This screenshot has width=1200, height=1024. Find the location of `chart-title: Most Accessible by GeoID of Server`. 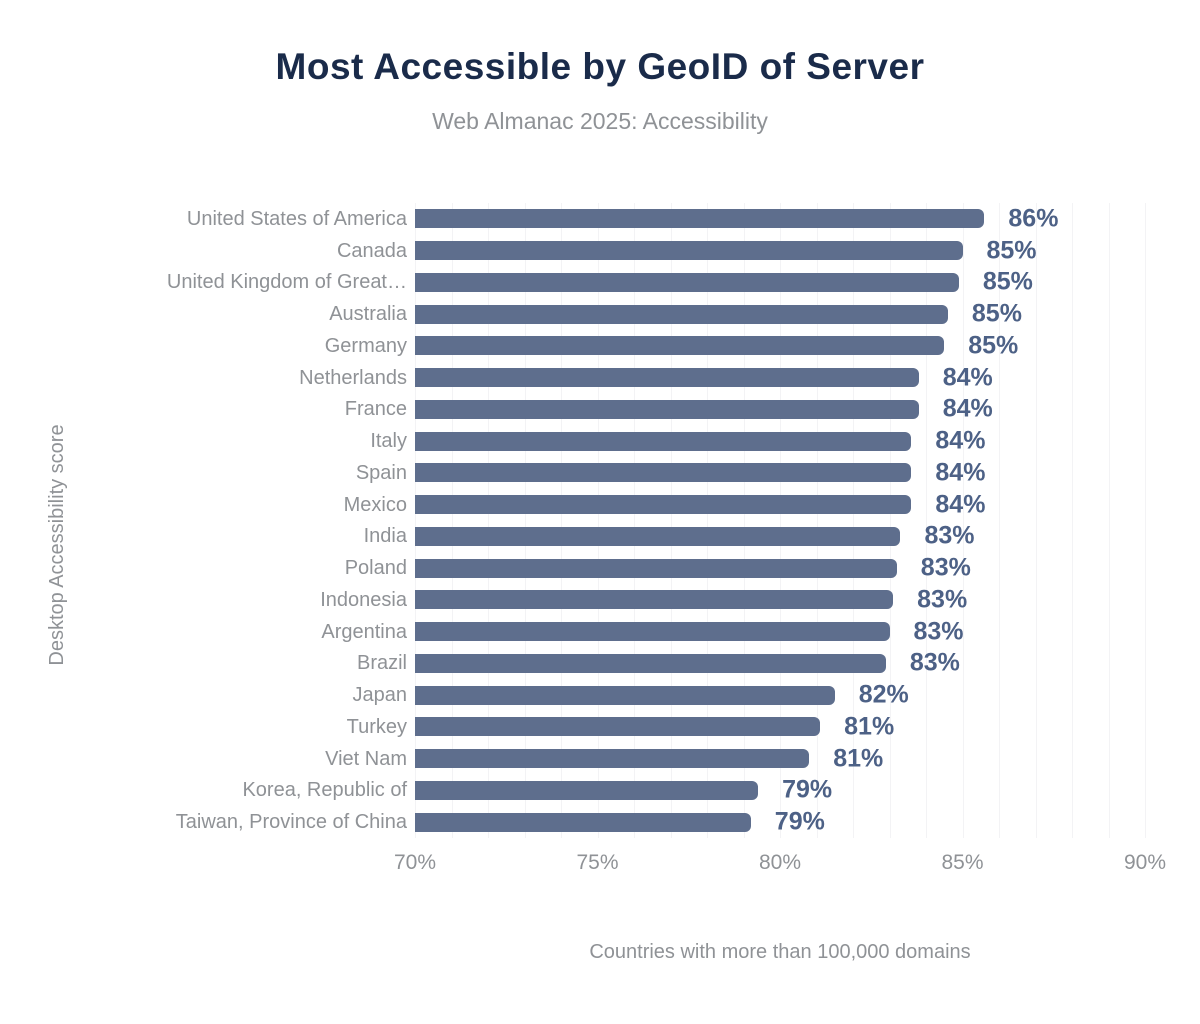

chart-title: Most Accessible by GeoID of Server is located at coordinates (600, 66).